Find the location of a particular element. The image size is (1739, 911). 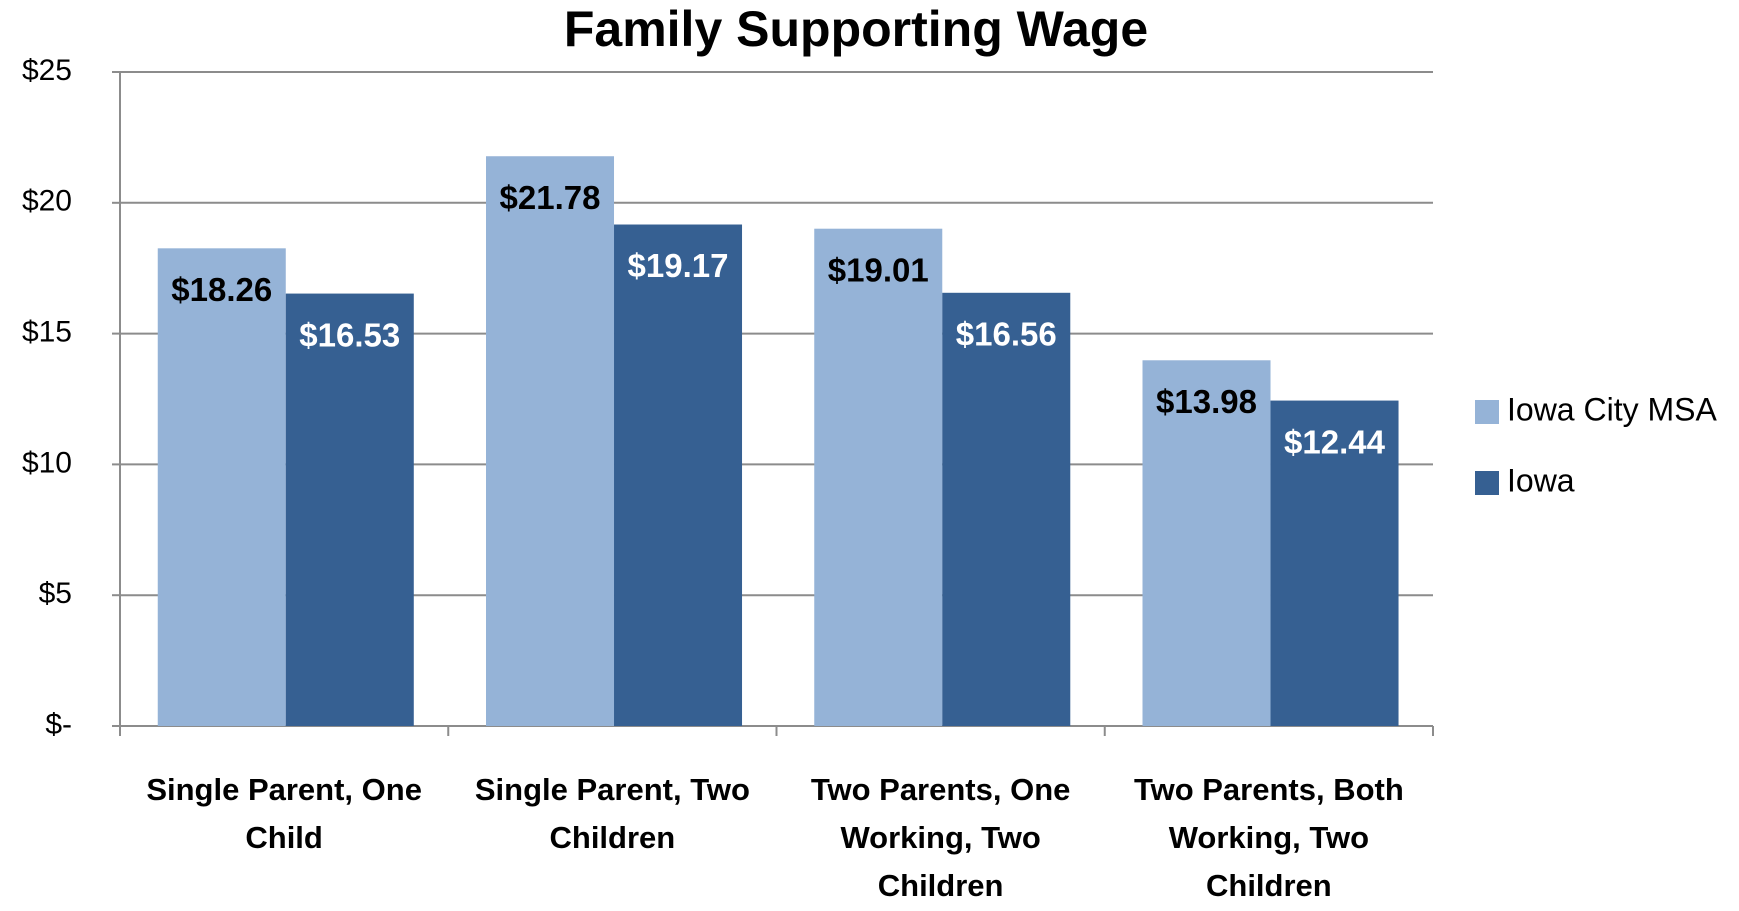

chart-title: Family Supporting Wage is located at coordinates (856, 29).